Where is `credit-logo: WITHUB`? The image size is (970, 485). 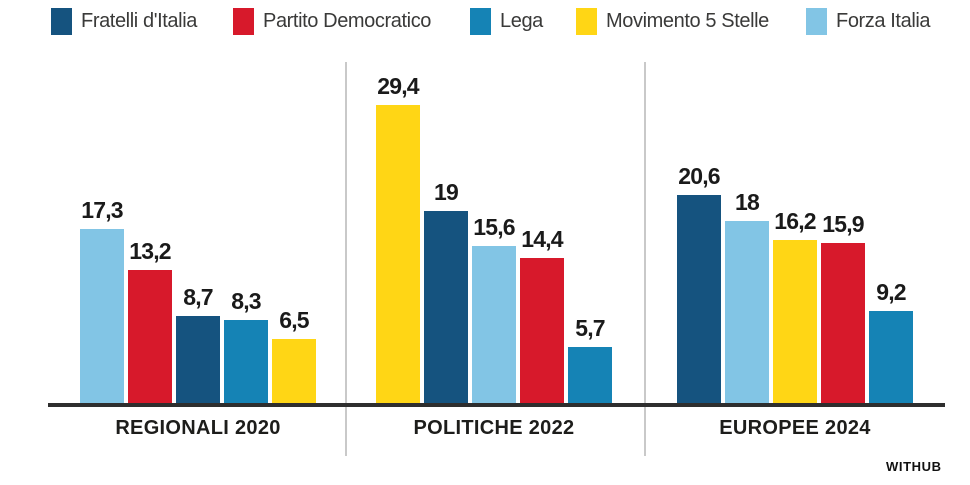 credit-logo: WITHUB is located at coordinates (914, 466).